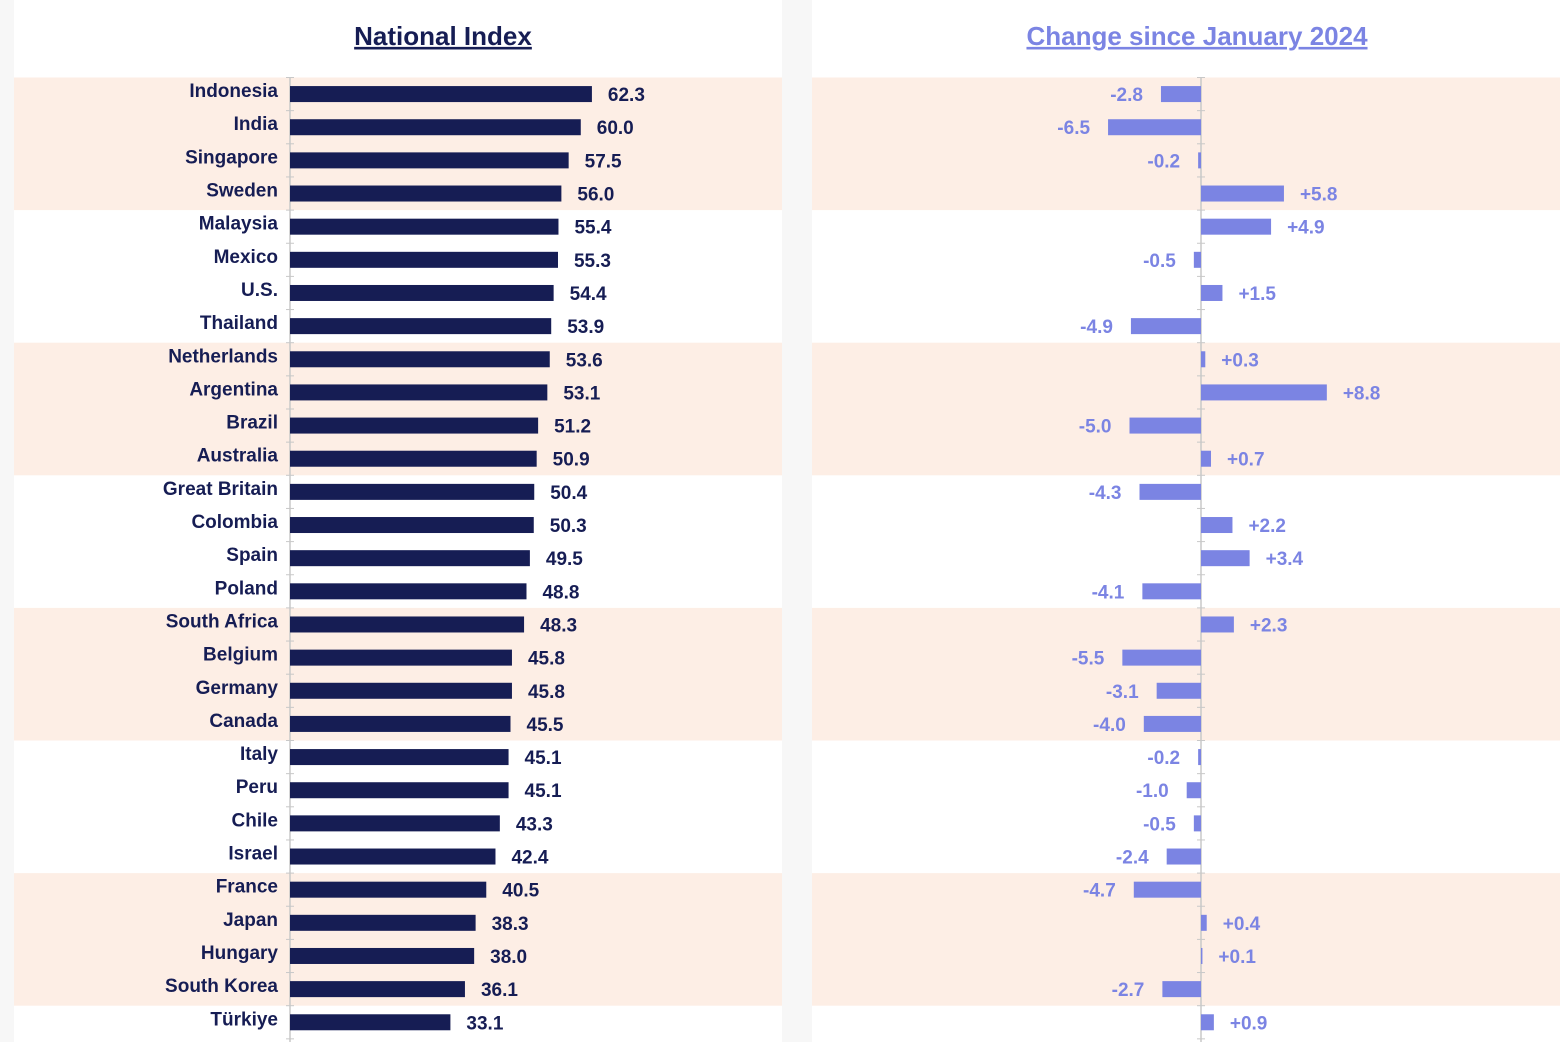 This screenshot has height=1042, width=1560. What do you see at coordinates (443, 36) in the screenshot?
I see `chart-title: National Index` at bounding box center [443, 36].